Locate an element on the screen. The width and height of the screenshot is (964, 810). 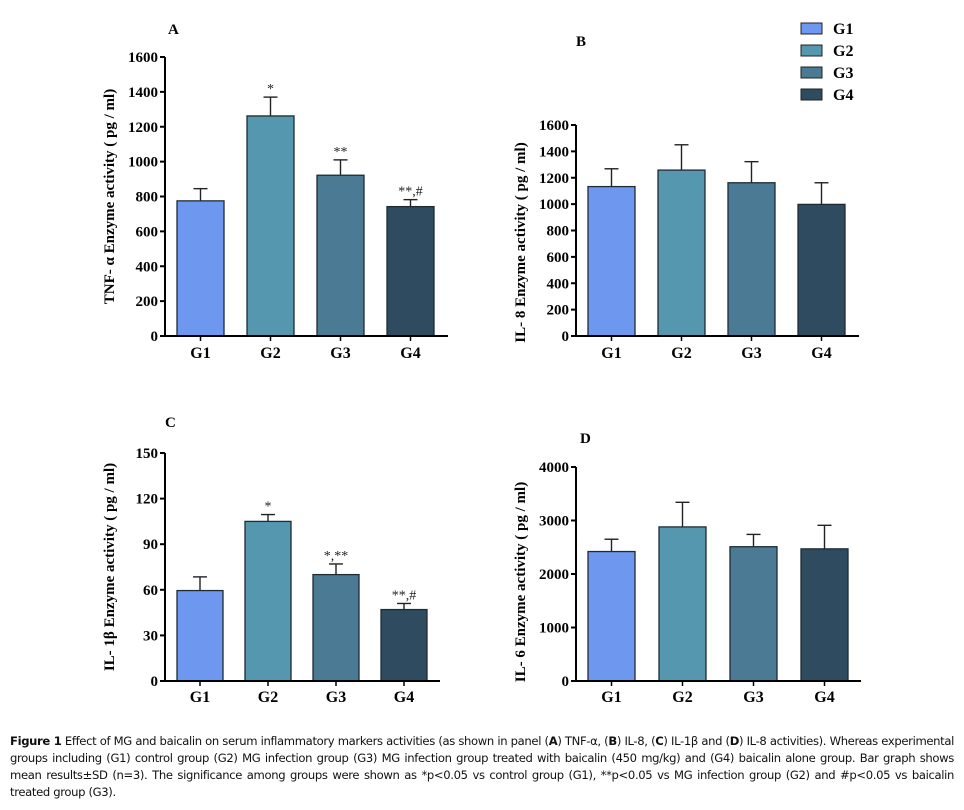
y-axis-label: IL- 1β Enzyme activity ( pg / ml) is located at coordinates (110, 567).